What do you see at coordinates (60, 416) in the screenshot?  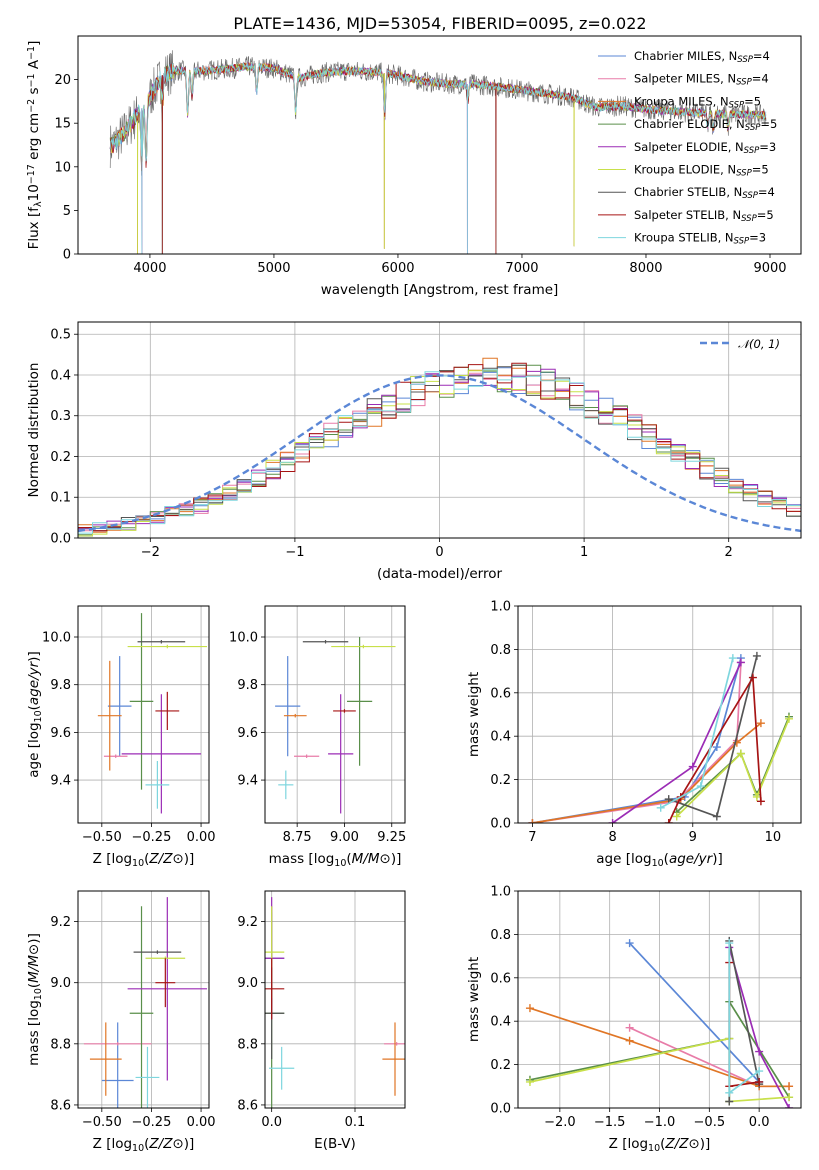 I see `y-tick-label: 0.3` at bounding box center [60, 416].